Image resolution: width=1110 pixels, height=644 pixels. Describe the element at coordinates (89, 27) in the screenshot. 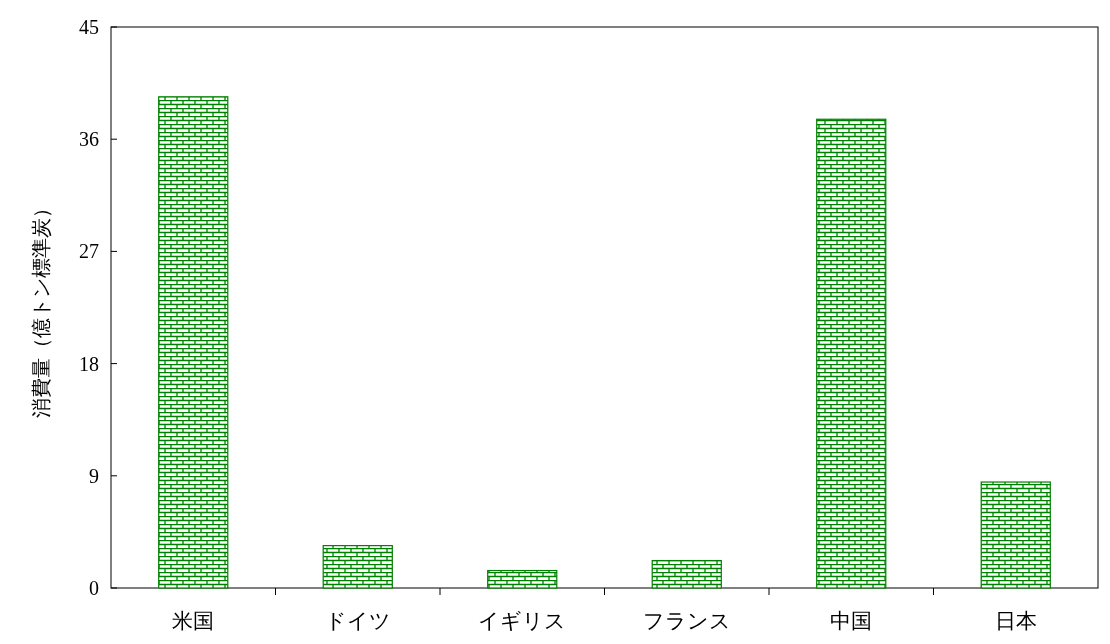

I see `y-tick-label: 45` at that location.